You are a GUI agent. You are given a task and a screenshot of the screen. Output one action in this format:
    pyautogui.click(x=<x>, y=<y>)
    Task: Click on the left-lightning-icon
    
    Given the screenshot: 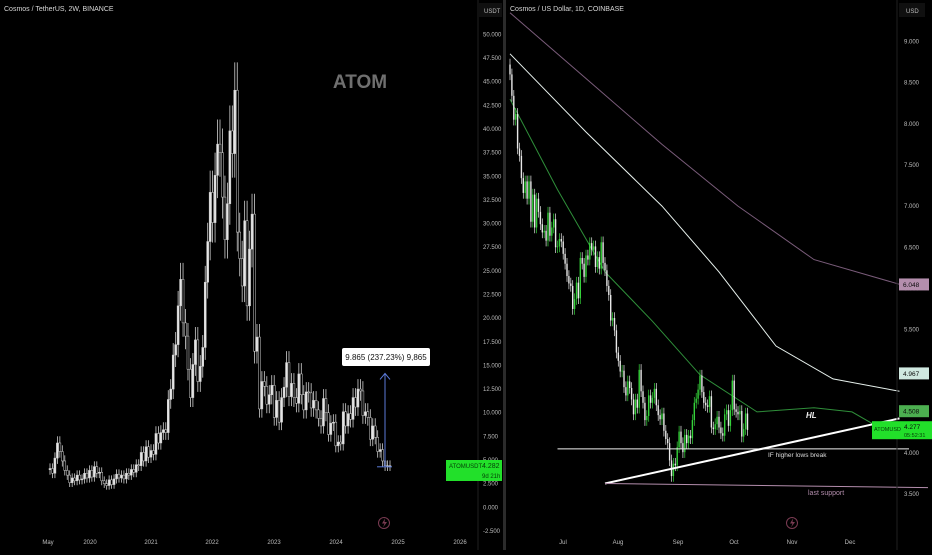 What is the action you would take?
    pyautogui.click(x=384, y=523)
    